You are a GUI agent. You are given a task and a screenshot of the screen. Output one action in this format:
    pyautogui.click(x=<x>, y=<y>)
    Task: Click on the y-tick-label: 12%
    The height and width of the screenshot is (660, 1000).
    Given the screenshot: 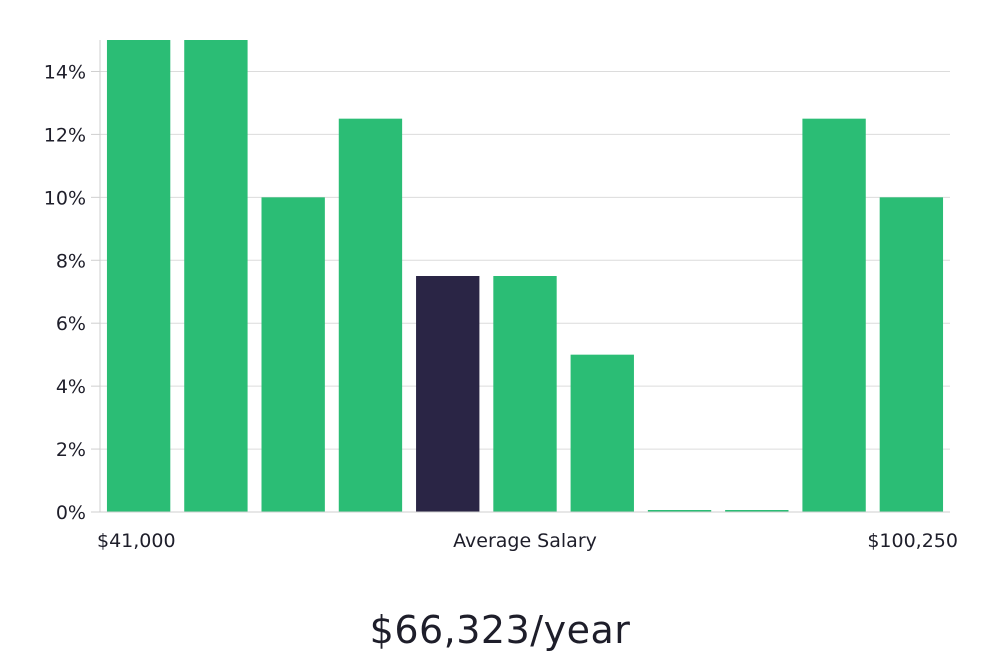 What is the action you would take?
    pyautogui.click(x=65, y=135)
    